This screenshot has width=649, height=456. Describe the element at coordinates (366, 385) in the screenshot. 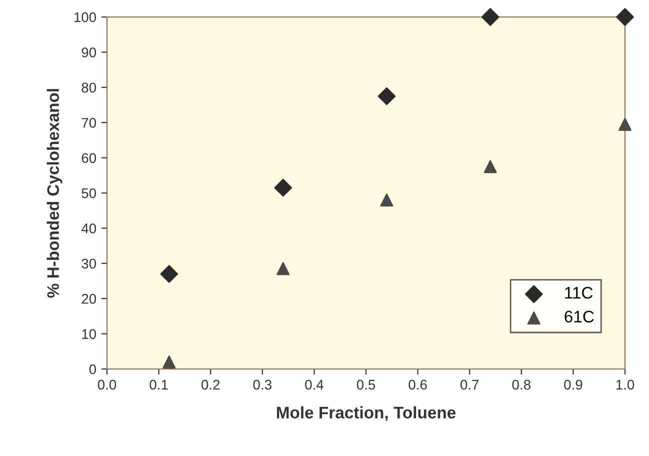

I see `x-tick-label: 0.5` at that location.